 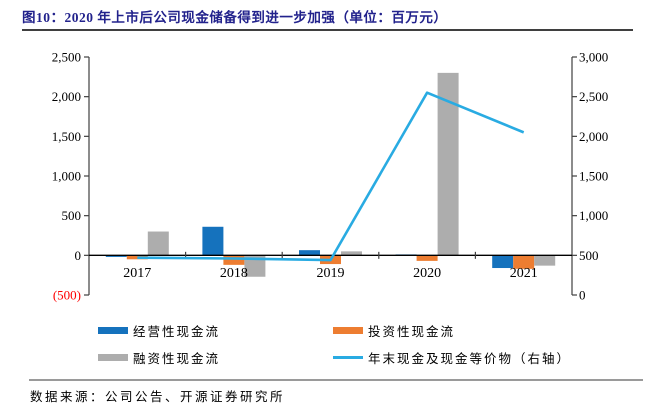 I want to click on left-axis-tick-label: 1,000, so click(x=66, y=176).